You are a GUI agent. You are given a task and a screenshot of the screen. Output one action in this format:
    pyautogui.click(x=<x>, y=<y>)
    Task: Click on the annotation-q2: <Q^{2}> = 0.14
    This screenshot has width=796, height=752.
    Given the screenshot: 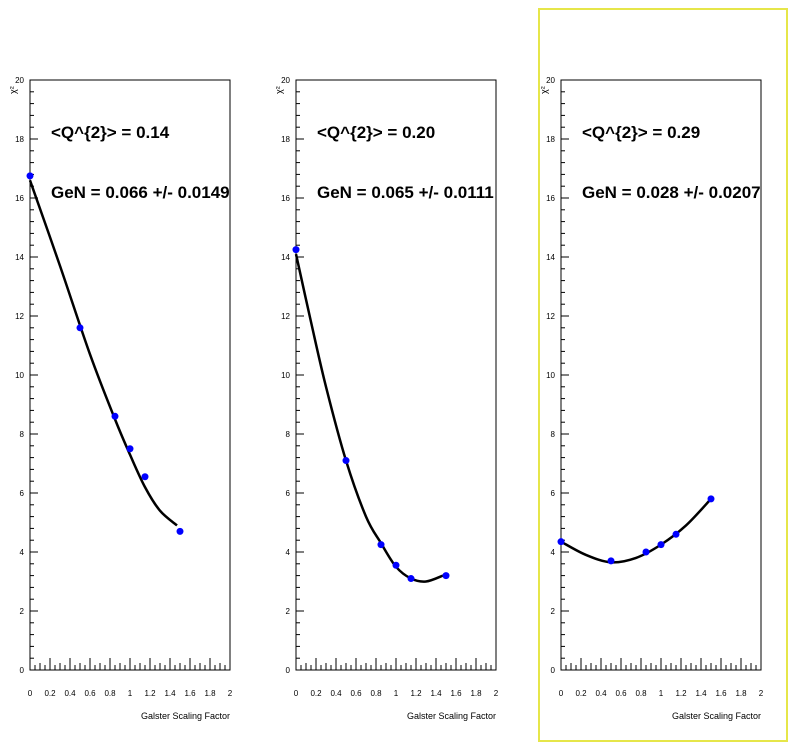 What is the action you would take?
    pyautogui.click(x=110, y=132)
    